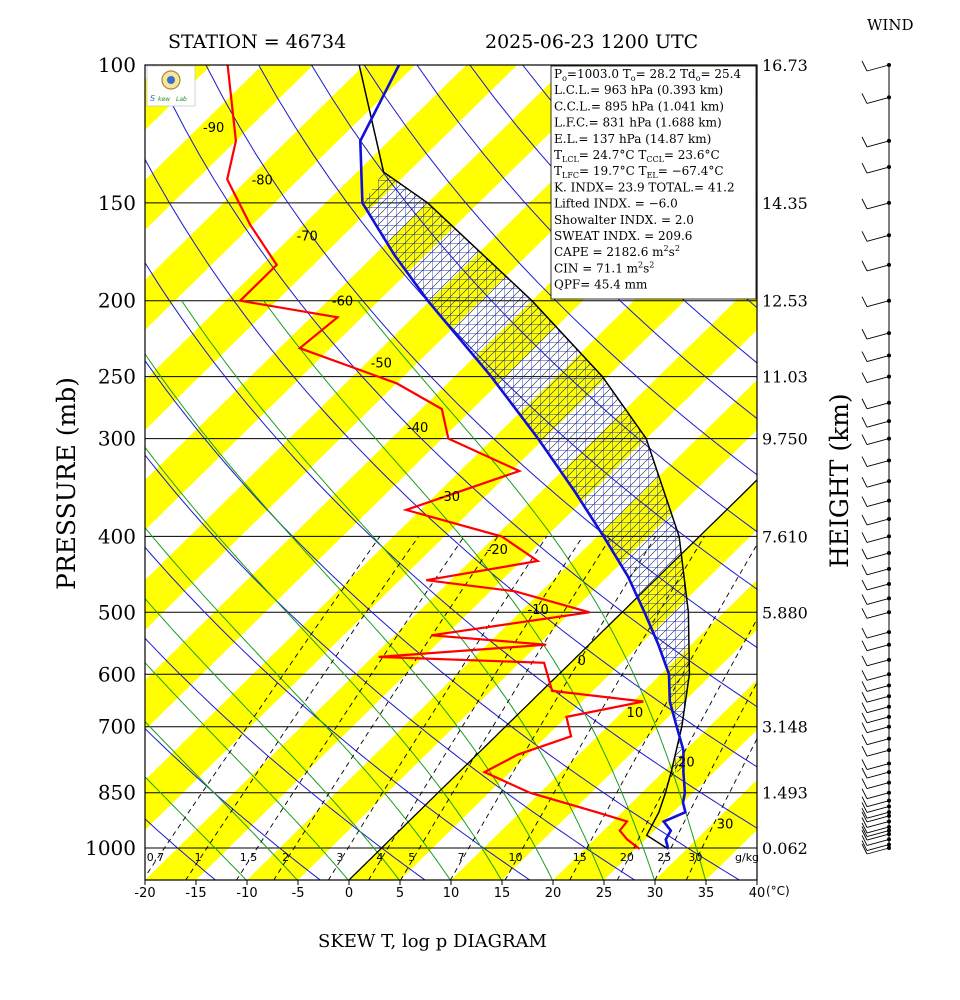  Describe the element at coordinates (706, 893) in the screenshot. I see `x-tick-label: 35` at that location.